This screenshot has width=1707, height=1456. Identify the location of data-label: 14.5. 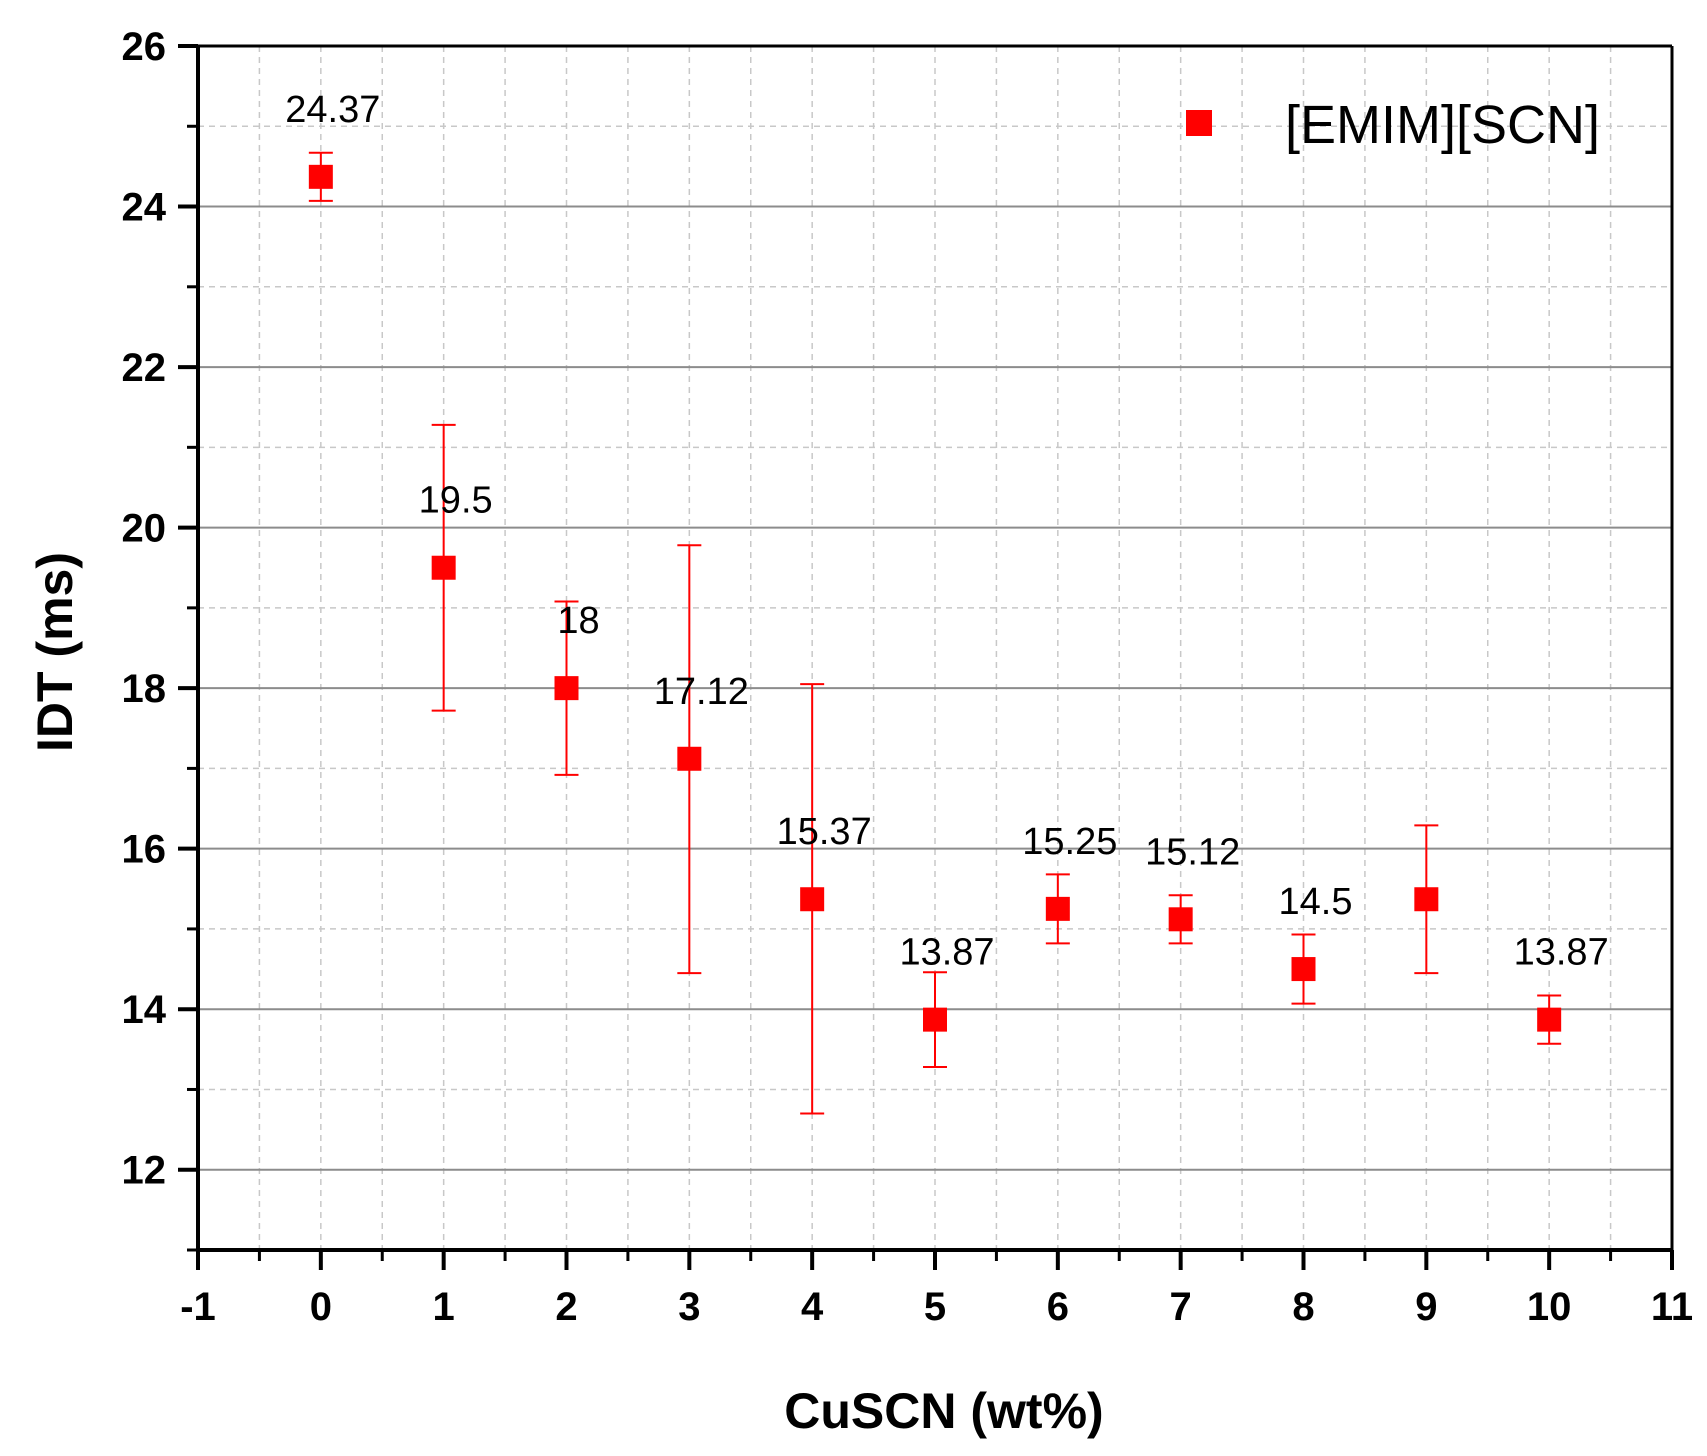
(1316, 902).